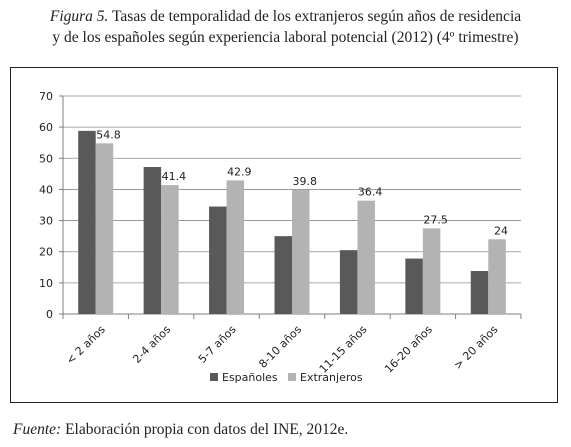 This screenshot has height=447, width=571. What do you see at coordinates (46, 283) in the screenshot?
I see `y-tick-label: 10` at bounding box center [46, 283].